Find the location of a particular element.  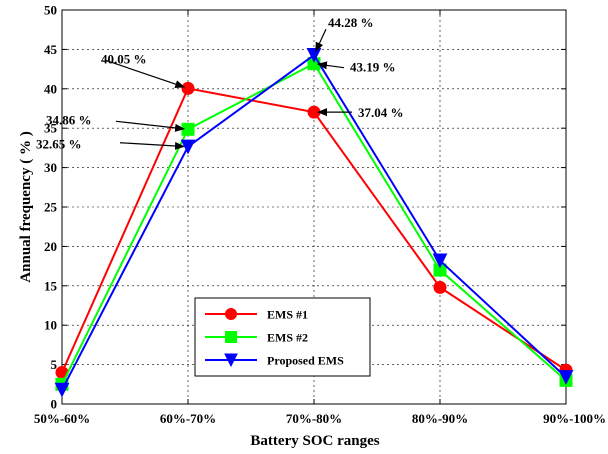

y-tick-label: 45 is located at coordinates (51, 49).